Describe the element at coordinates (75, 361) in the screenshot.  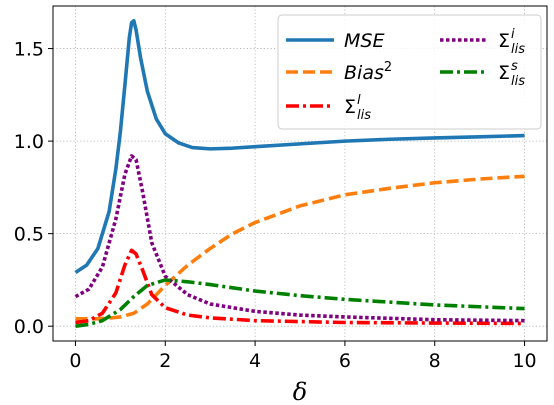
I see `x-tick-label: 0` at that location.